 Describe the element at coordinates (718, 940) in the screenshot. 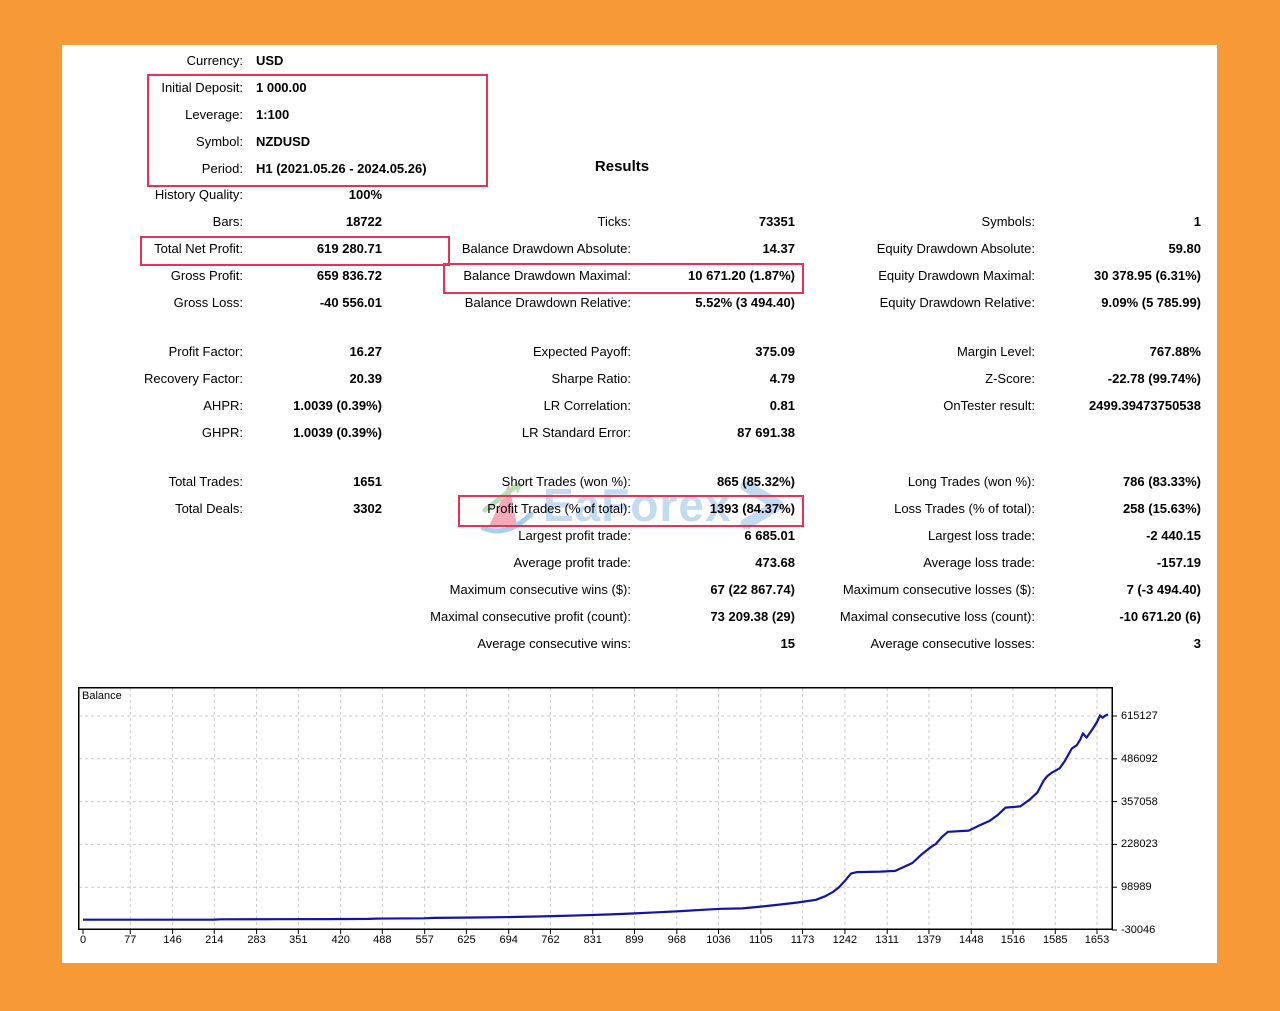

I see `x-axis-label: 1036` at that location.